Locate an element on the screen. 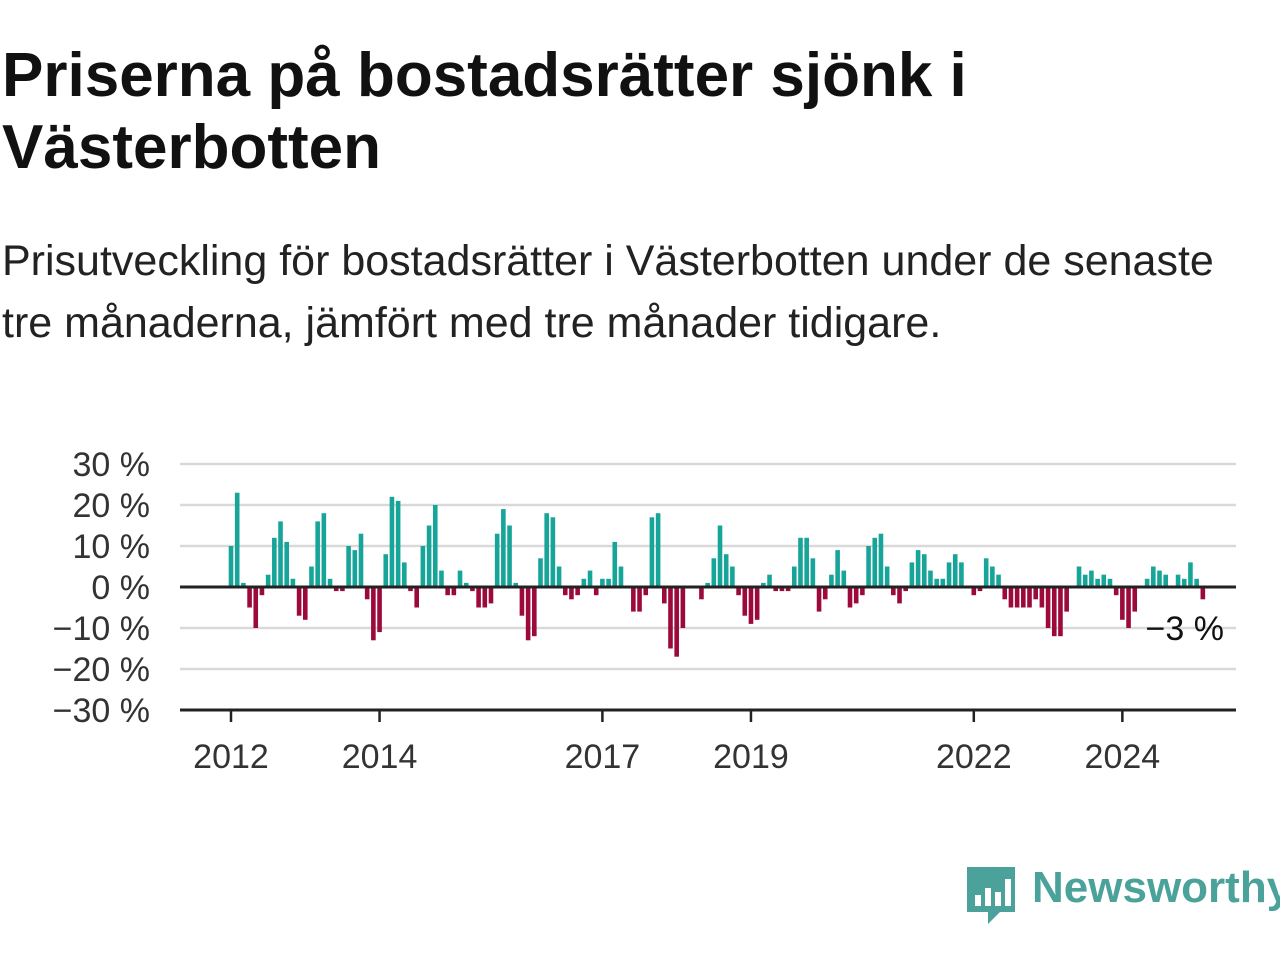 The width and height of the screenshot is (1280, 960). y-tick-label: −30 % is located at coordinates (101, 711).